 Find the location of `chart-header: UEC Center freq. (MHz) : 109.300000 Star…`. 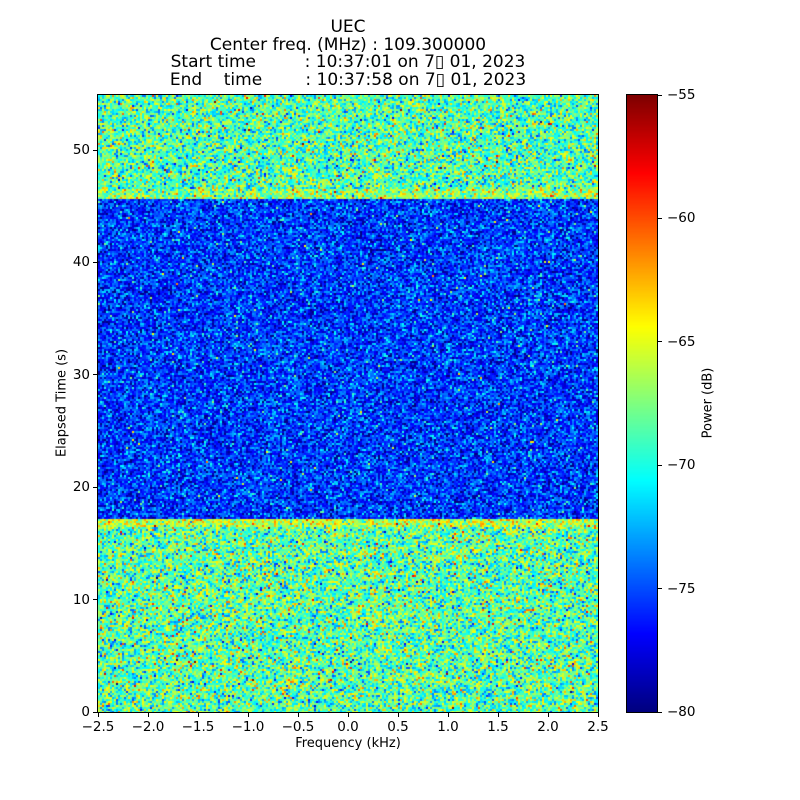

chart-header: UEC Center freq. (MHz) : 109.300000 Star… is located at coordinates (348, 53).